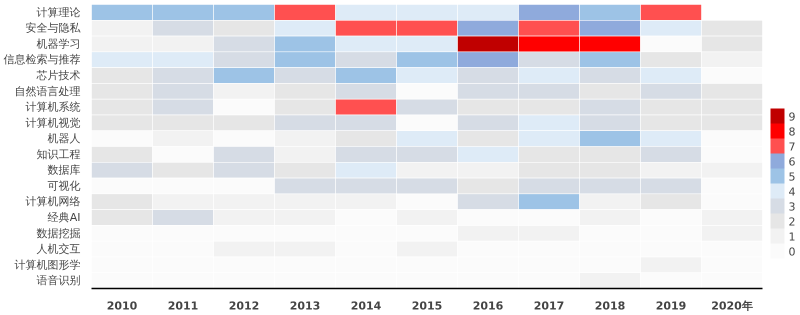 The height and width of the screenshot is (315, 800). I want to click on y-tick-label: 芯片技术, so click(58, 75).